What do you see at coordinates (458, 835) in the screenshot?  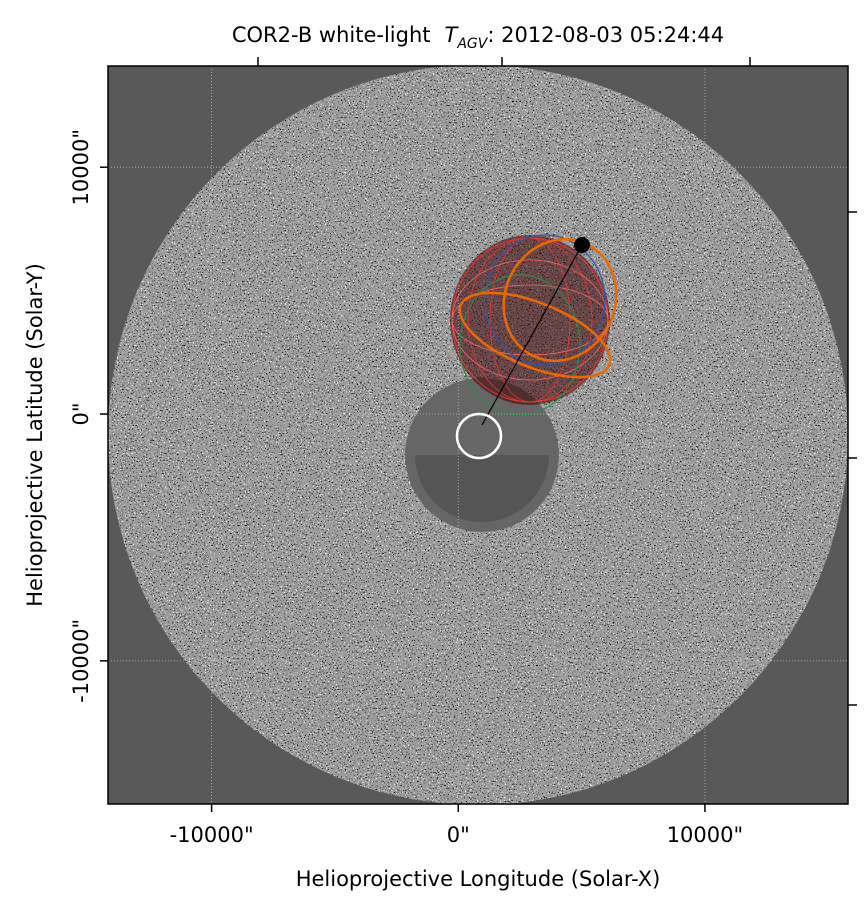 I see `x-tick-label: 0"` at bounding box center [458, 835].